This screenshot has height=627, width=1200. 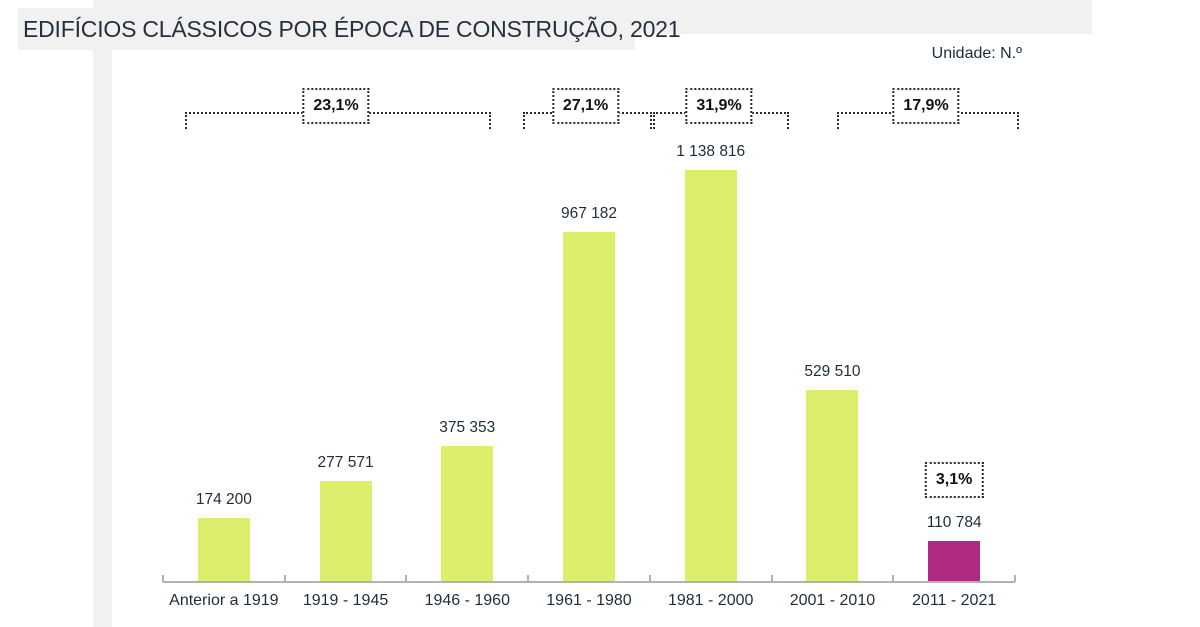 What do you see at coordinates (467, 600) in the screenshot?
I see `x-axis-label: 1946 - 1960` at bounding box center [467, 600].